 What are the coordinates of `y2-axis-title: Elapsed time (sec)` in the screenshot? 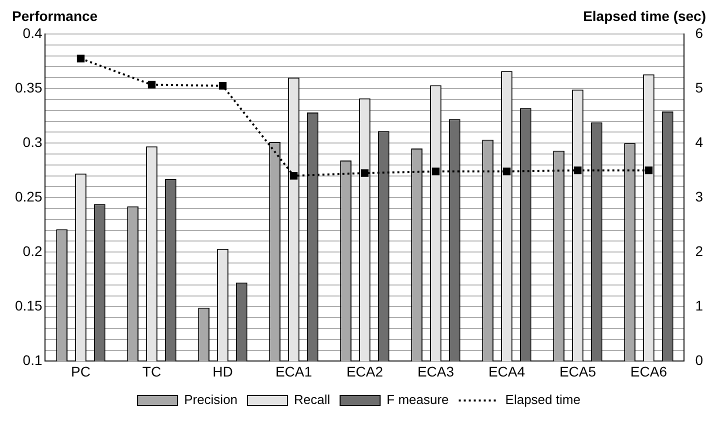 It's located at (644, 16).